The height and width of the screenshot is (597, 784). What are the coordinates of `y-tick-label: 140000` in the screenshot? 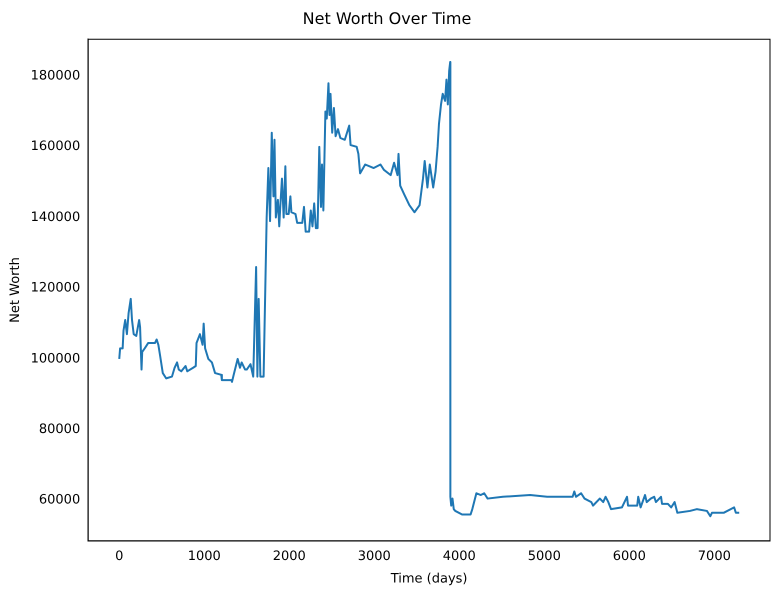 It's located at (55, 217).